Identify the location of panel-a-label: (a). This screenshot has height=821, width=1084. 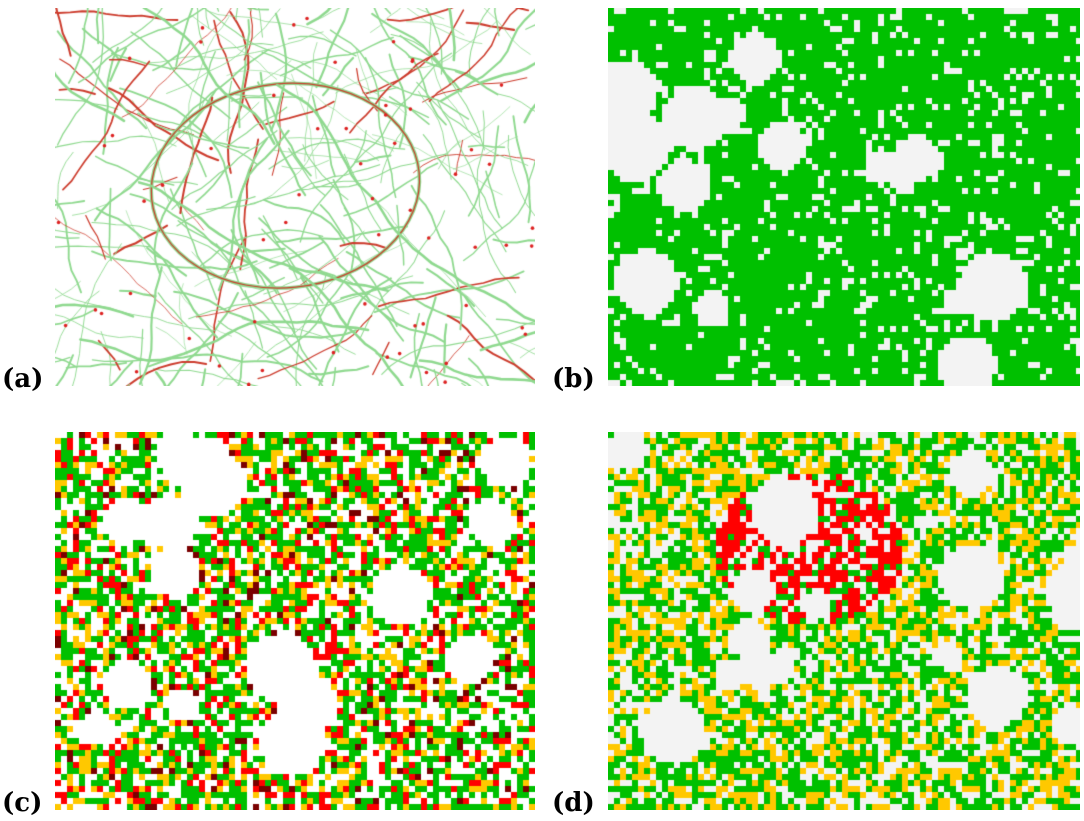
(23, 379).